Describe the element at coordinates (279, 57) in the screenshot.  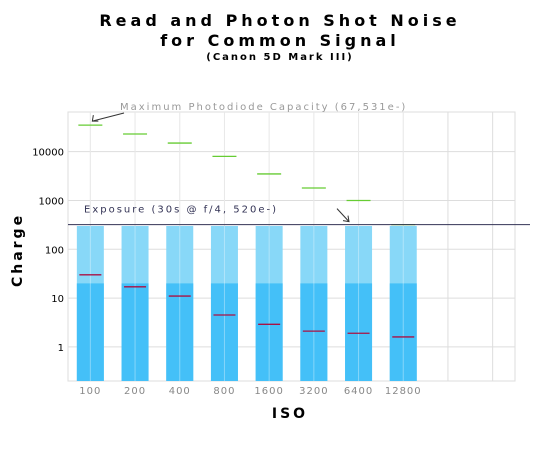
I see `chart-subtitle: (Canon 5D Mark III)` at that location.